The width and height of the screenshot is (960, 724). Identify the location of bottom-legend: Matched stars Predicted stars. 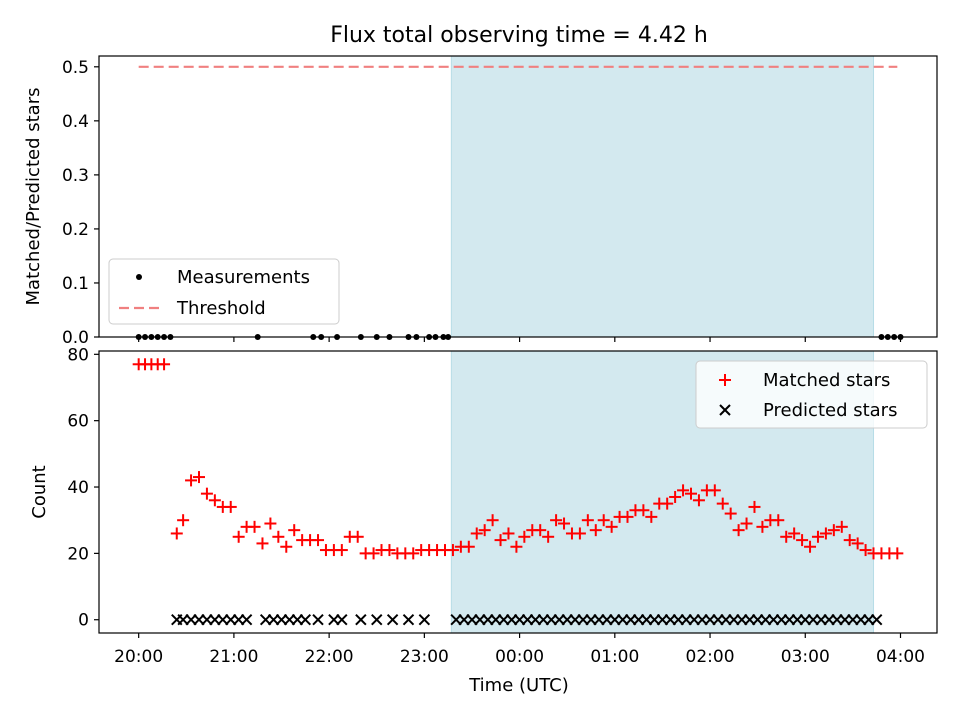
(811, 394).